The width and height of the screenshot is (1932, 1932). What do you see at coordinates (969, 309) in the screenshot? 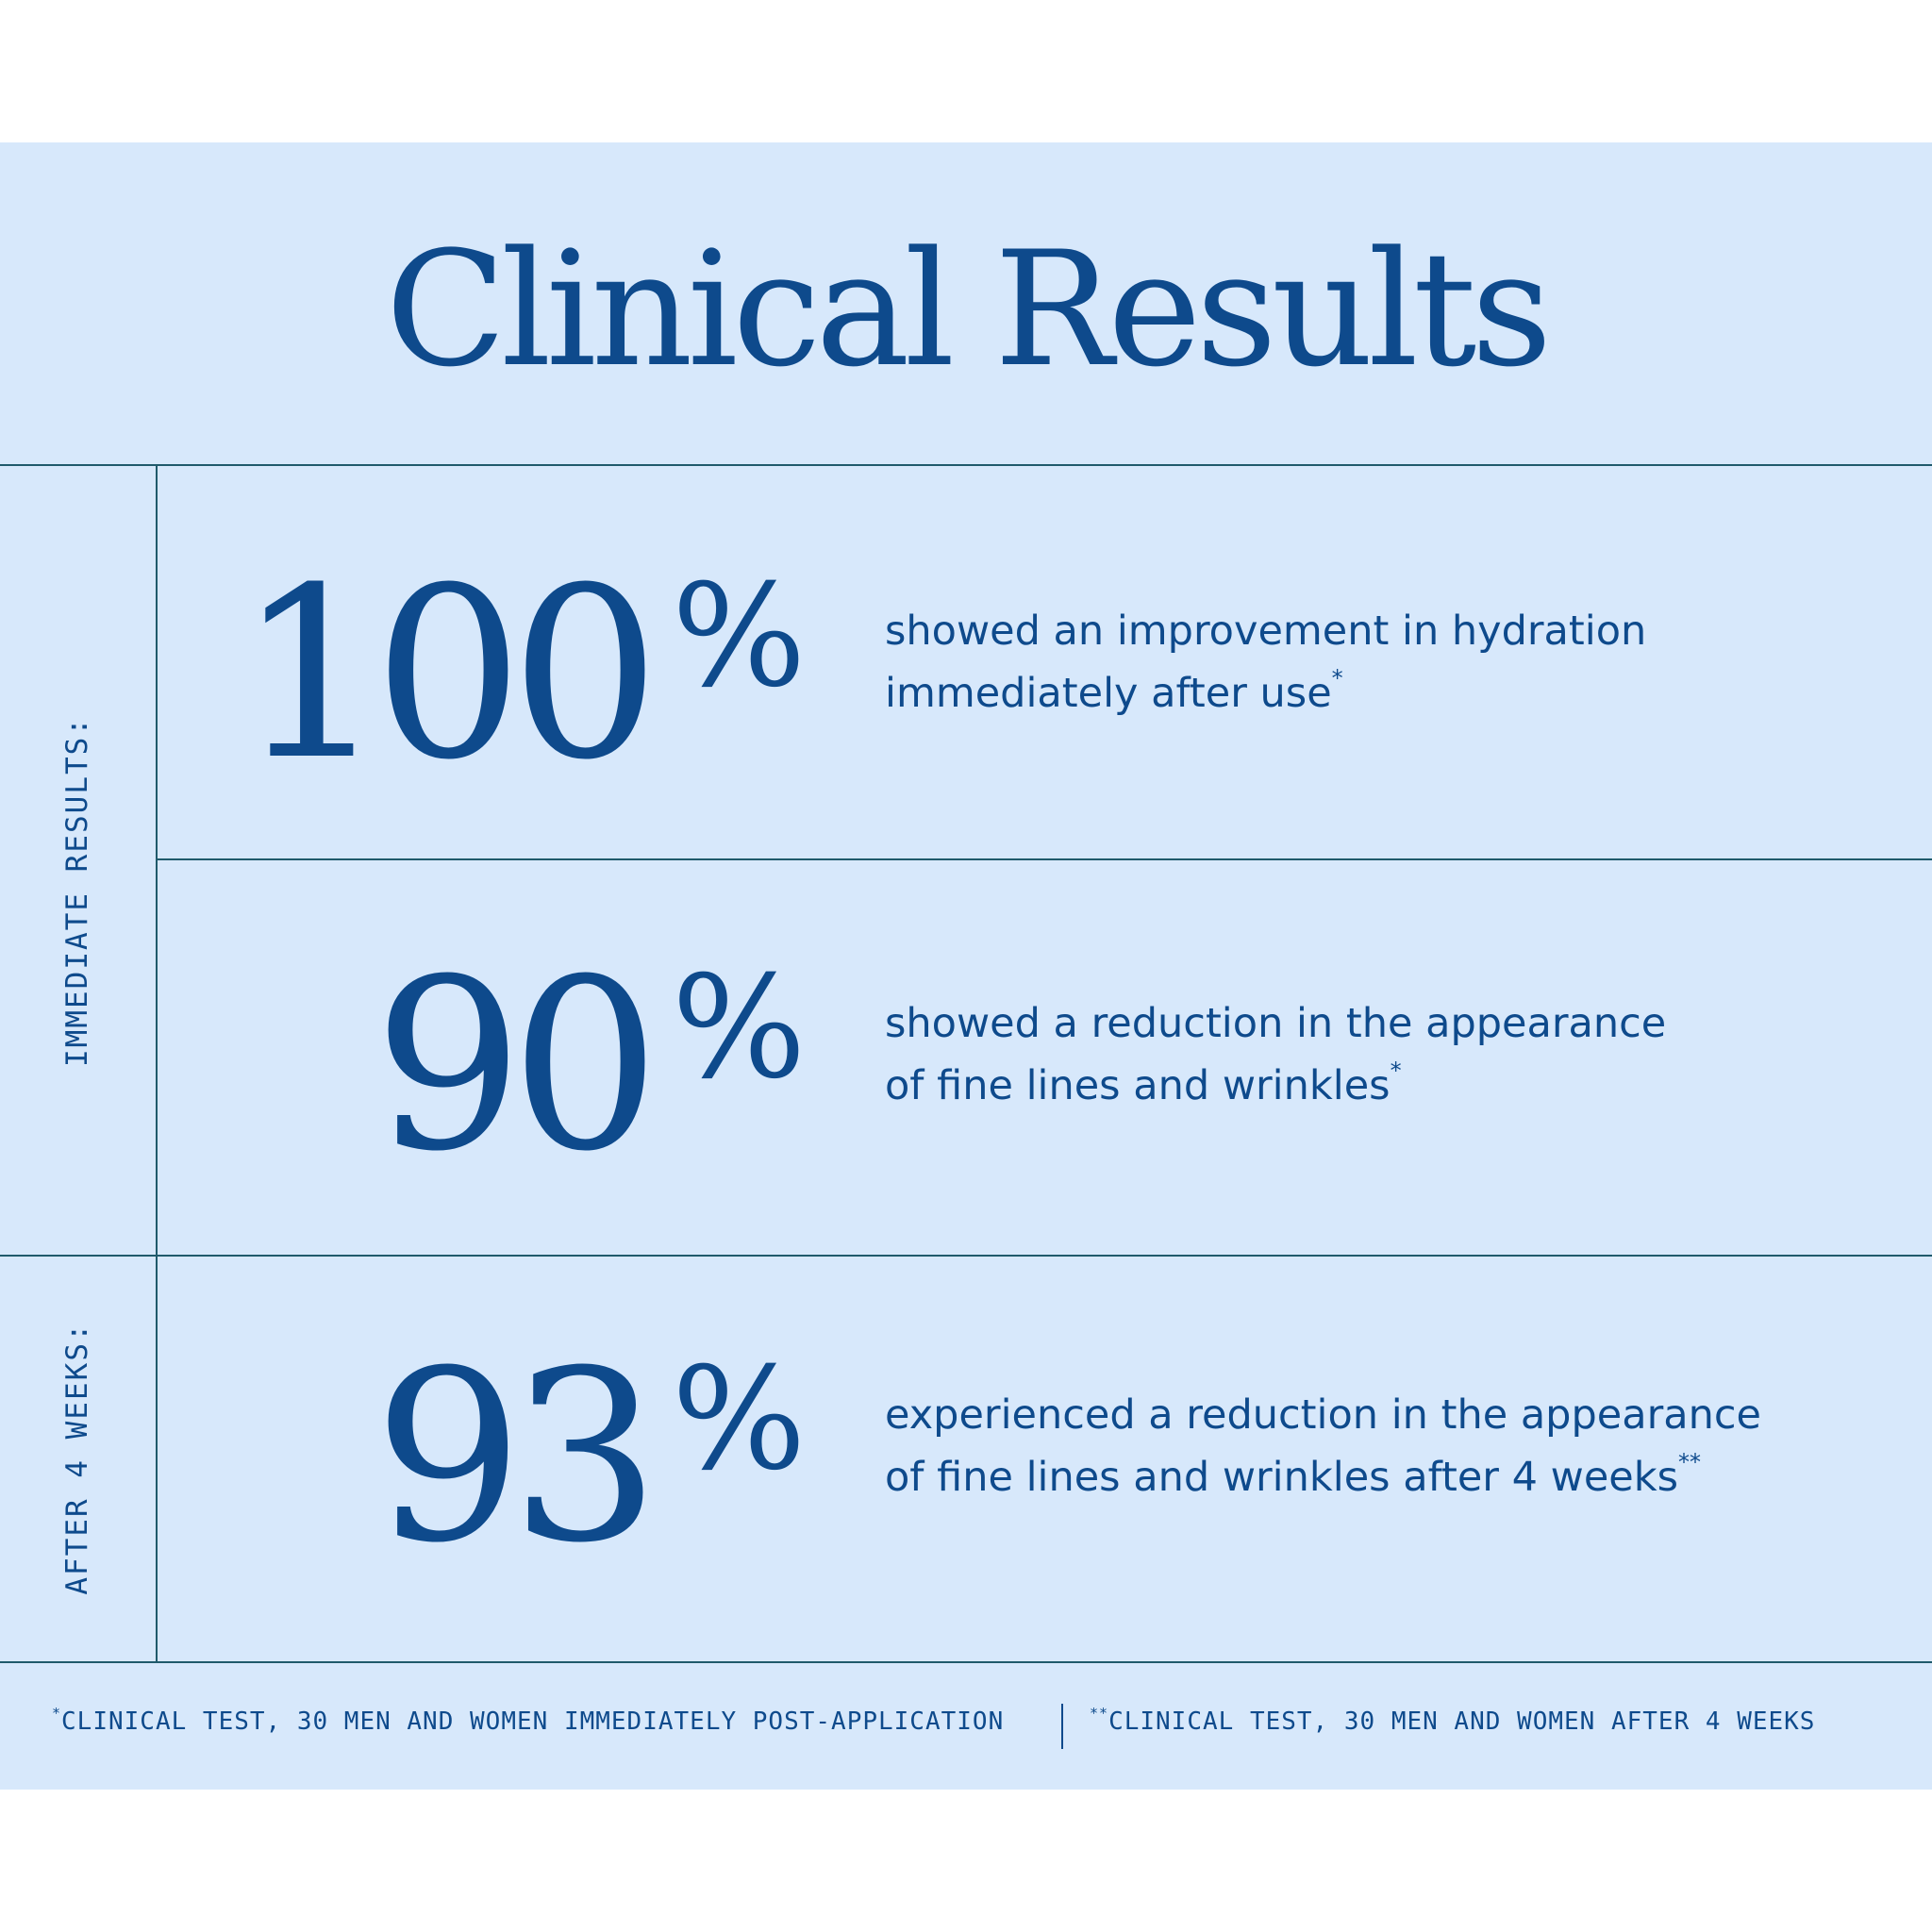
I see `page-title: Clinical Results` at bounding box center [969, 309].